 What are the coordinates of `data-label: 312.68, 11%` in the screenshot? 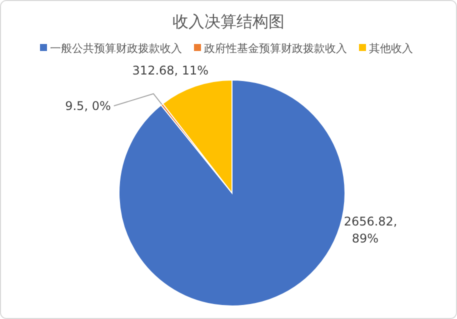 It's located at (170, 71).